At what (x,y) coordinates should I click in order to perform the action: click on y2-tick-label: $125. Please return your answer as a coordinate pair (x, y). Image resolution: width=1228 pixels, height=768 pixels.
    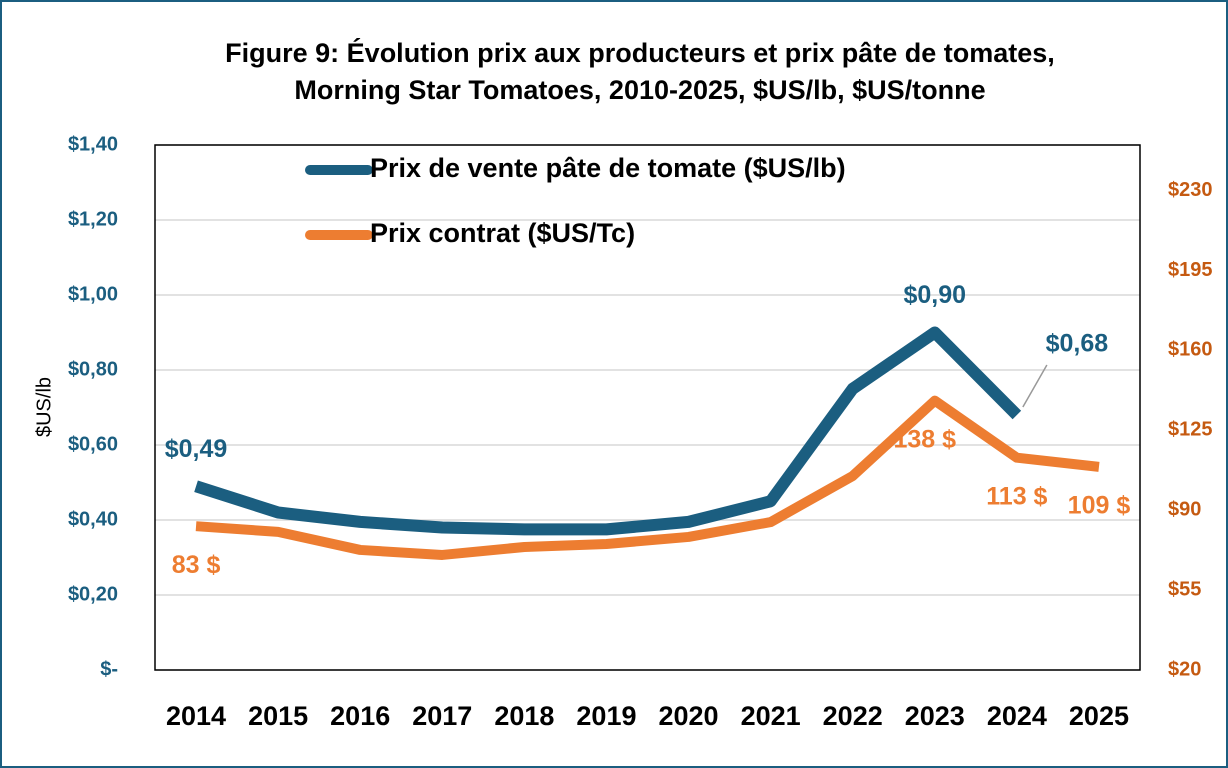
    Looking at the image, I should click on (1190, 430).